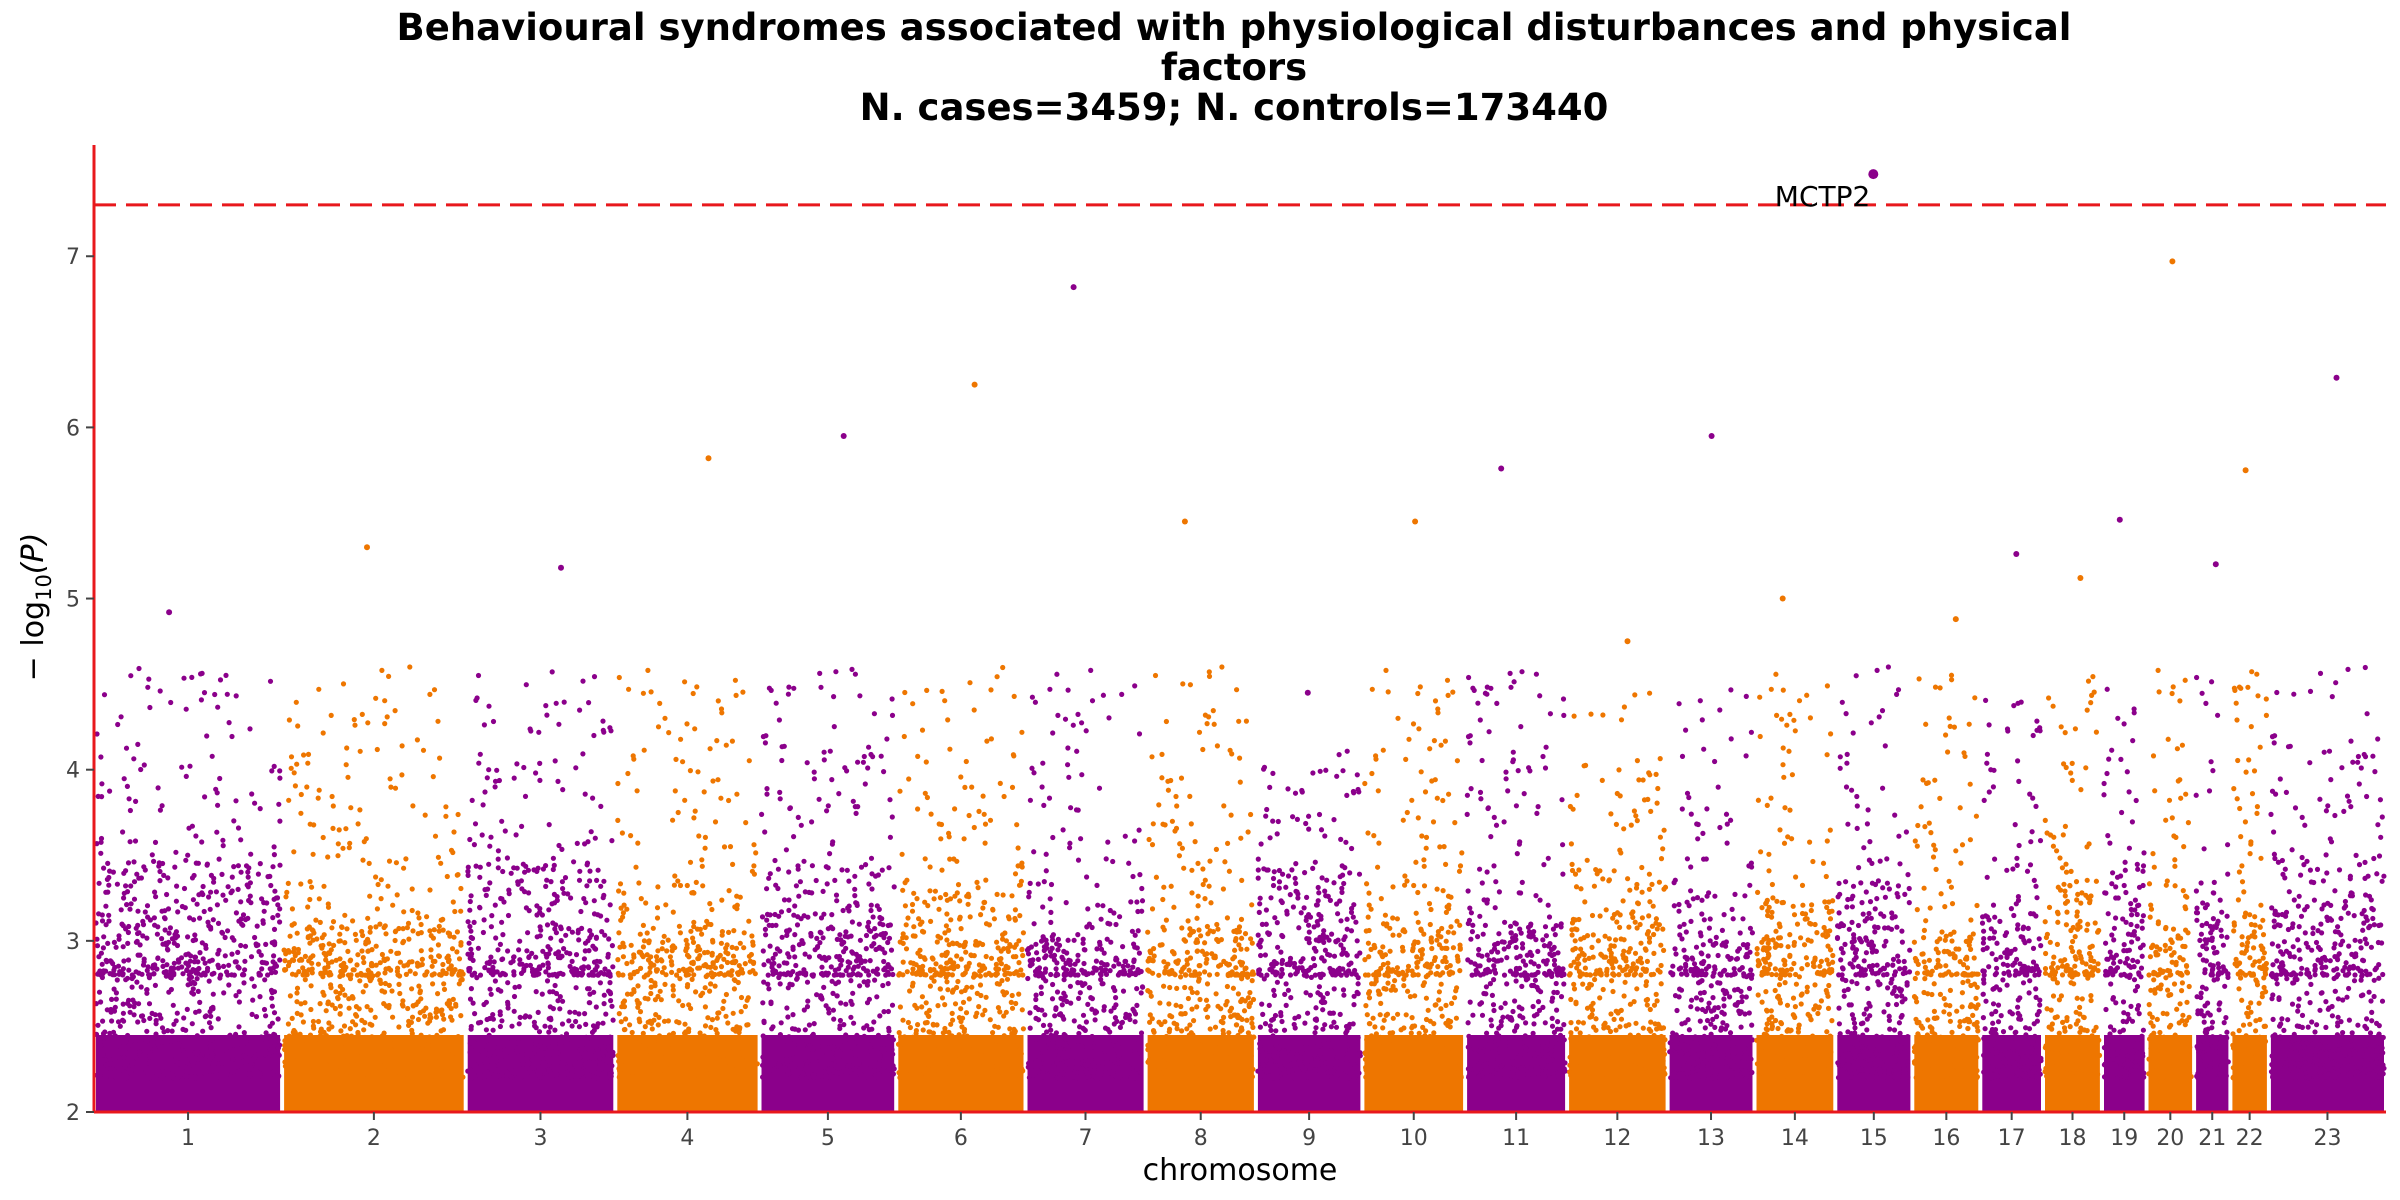  I want to click on chromosome-2-points, so click(373, 828).